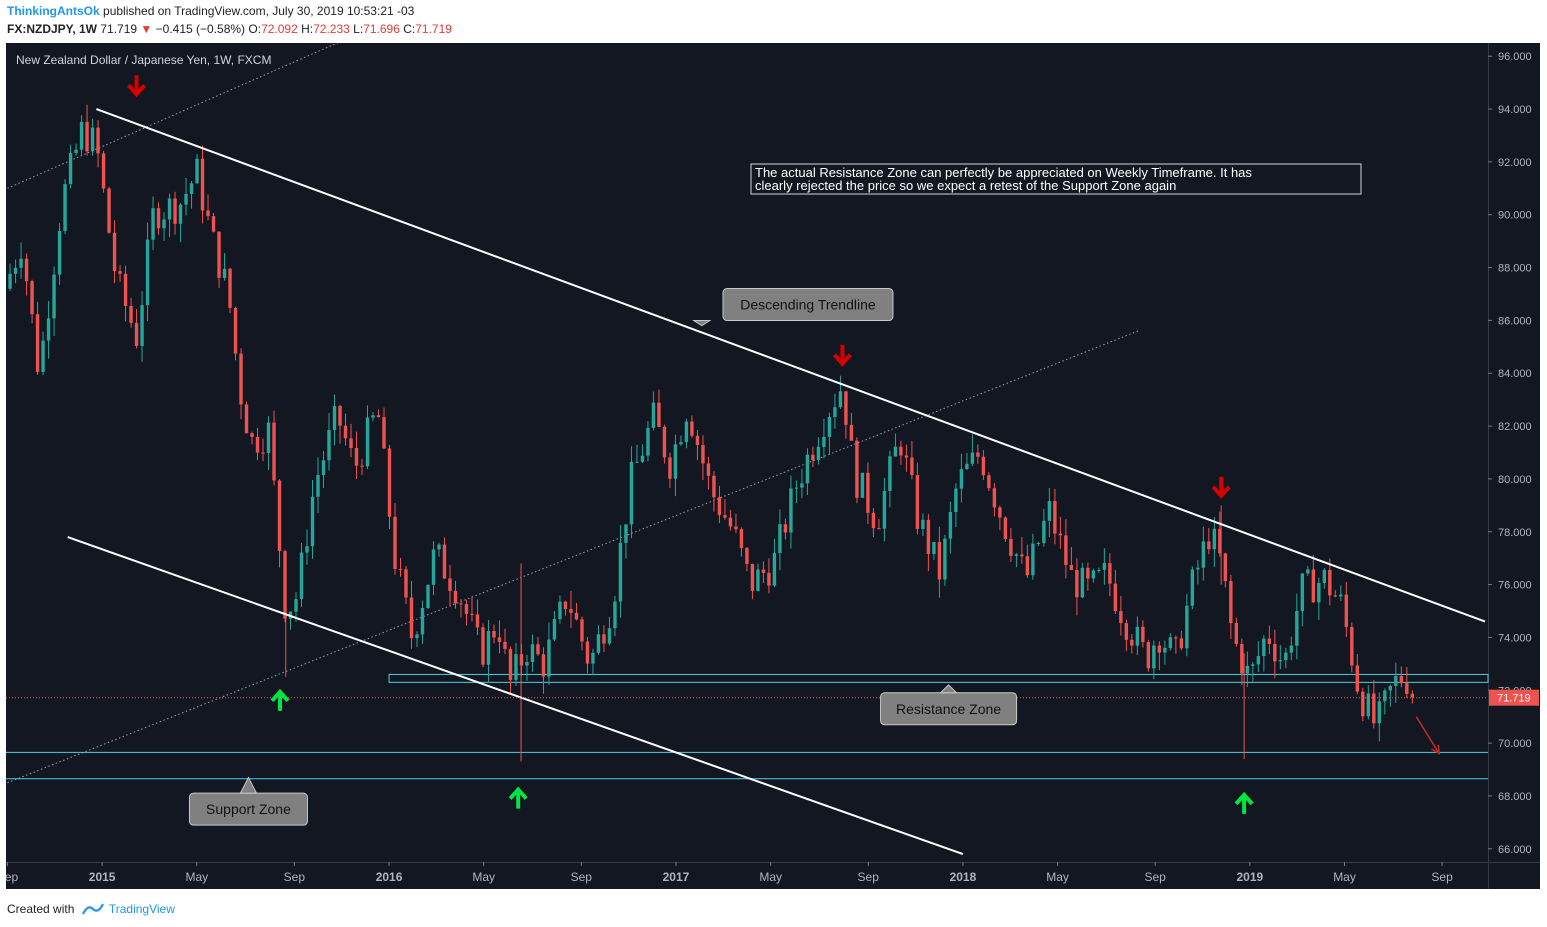 The width and height of the screenshot is (1547, 927). I want to click on x-tick-label: Sep, so click(1442, 877).